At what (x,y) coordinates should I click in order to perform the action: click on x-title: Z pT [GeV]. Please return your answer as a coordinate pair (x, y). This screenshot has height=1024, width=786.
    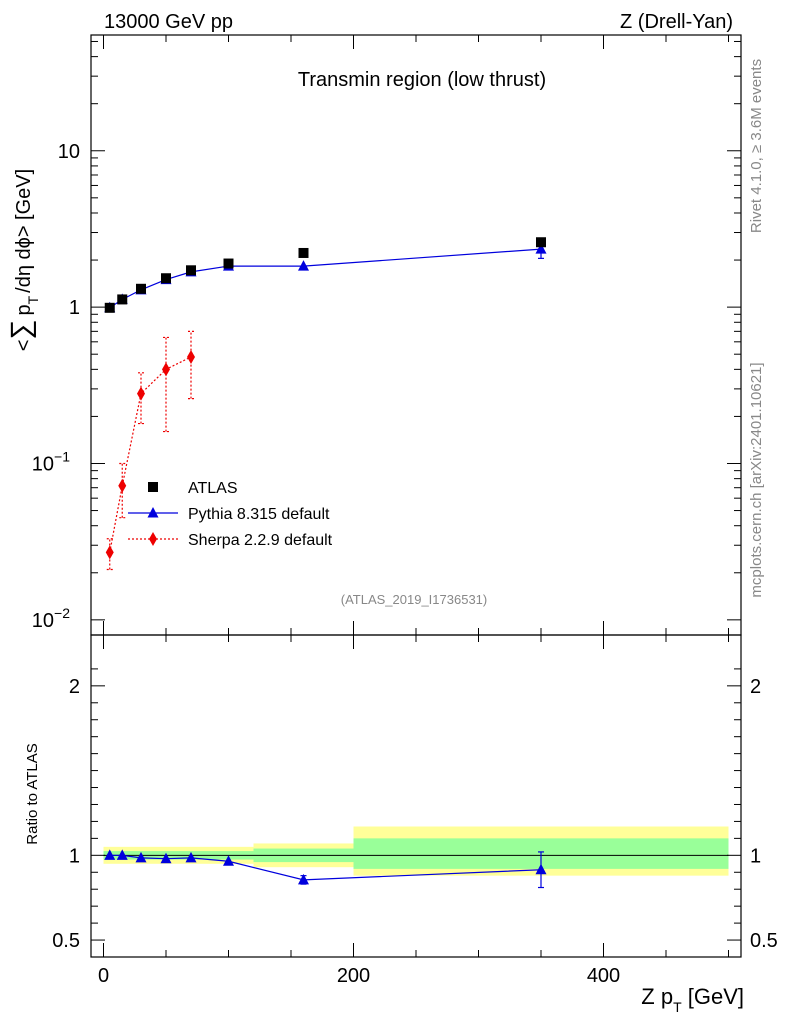
    Looking at the image, I should click on (692, 999).